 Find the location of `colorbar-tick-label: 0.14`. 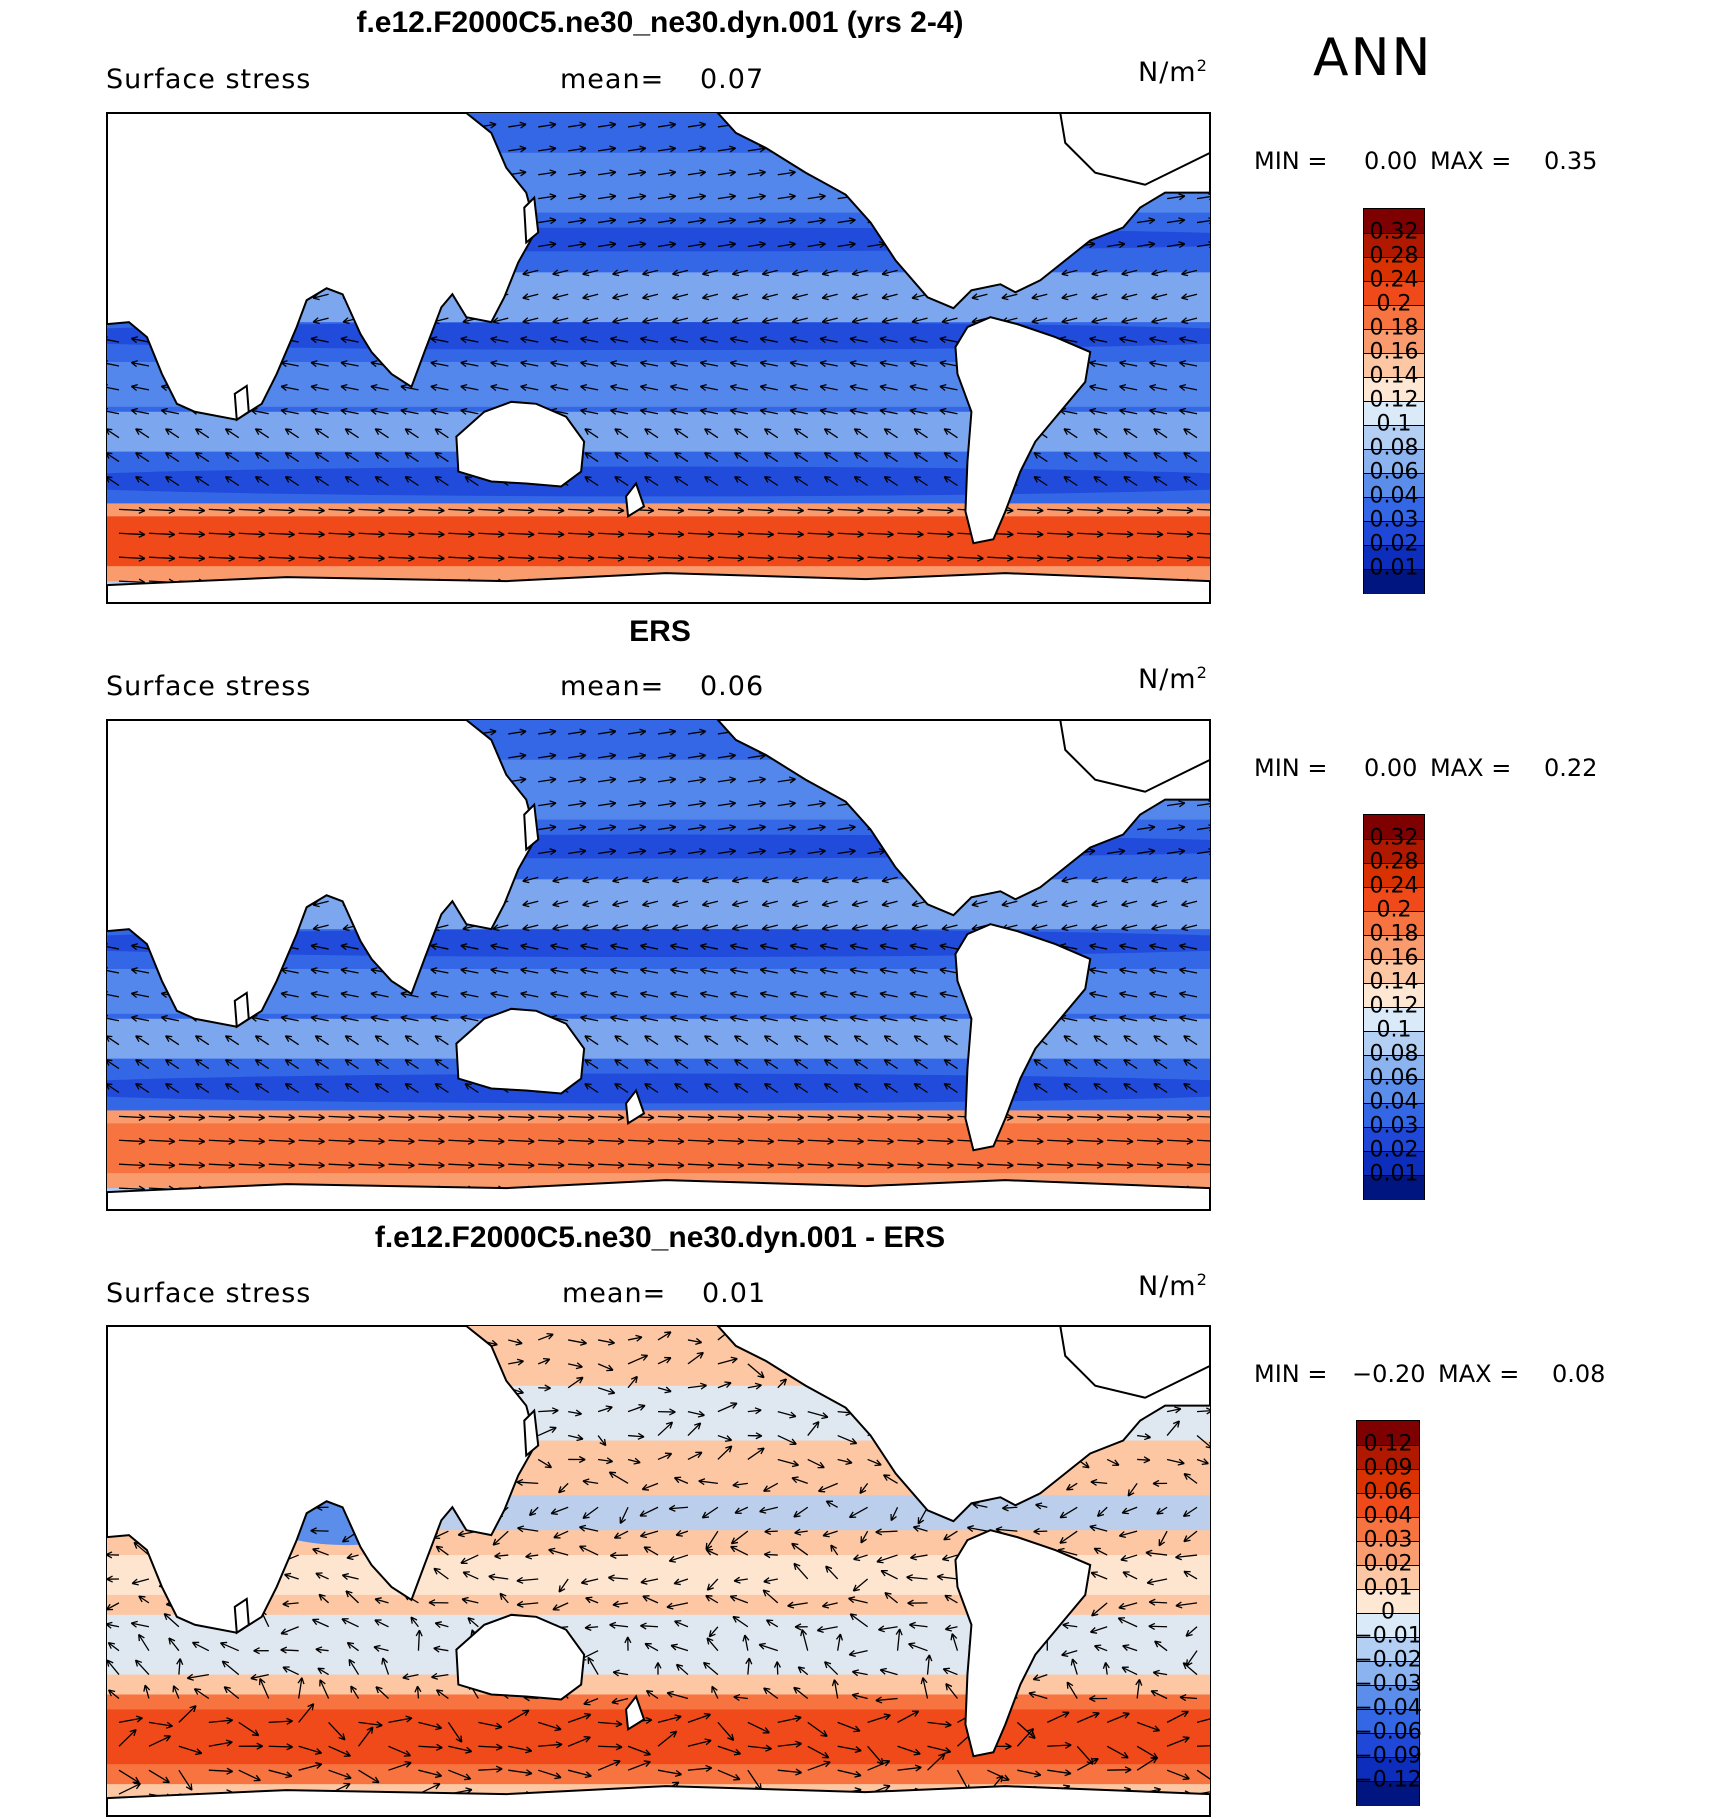

colorbar-tick-label: 0.14 is located at coordinates (1394, 982).